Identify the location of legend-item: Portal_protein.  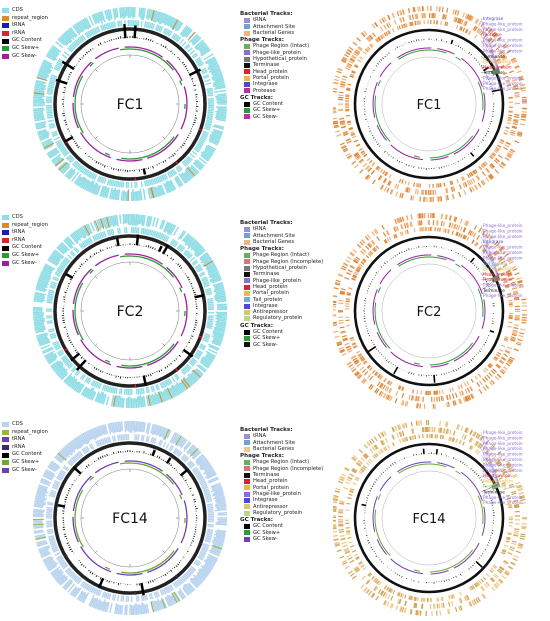
(274, 78).